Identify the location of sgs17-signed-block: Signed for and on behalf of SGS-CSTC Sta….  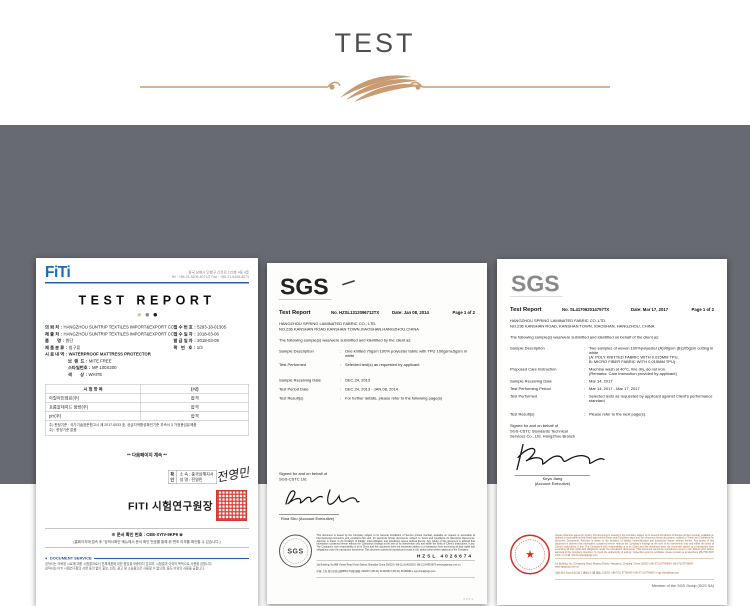
(612, 432).